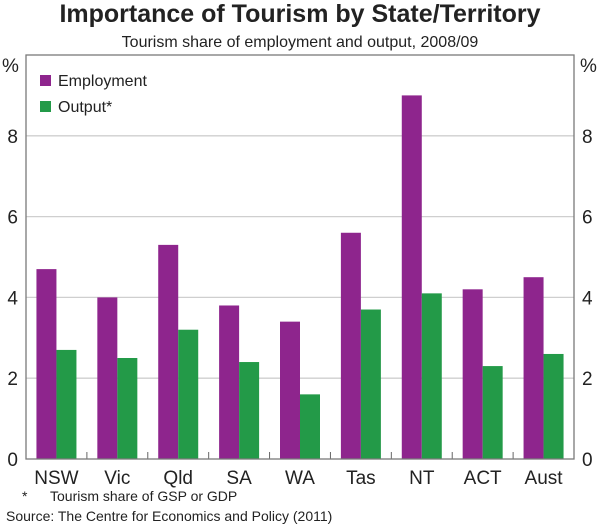 This screenshot has height=530, width=600. I want to click on y-tick-label-right: 4, so click(587, 298).